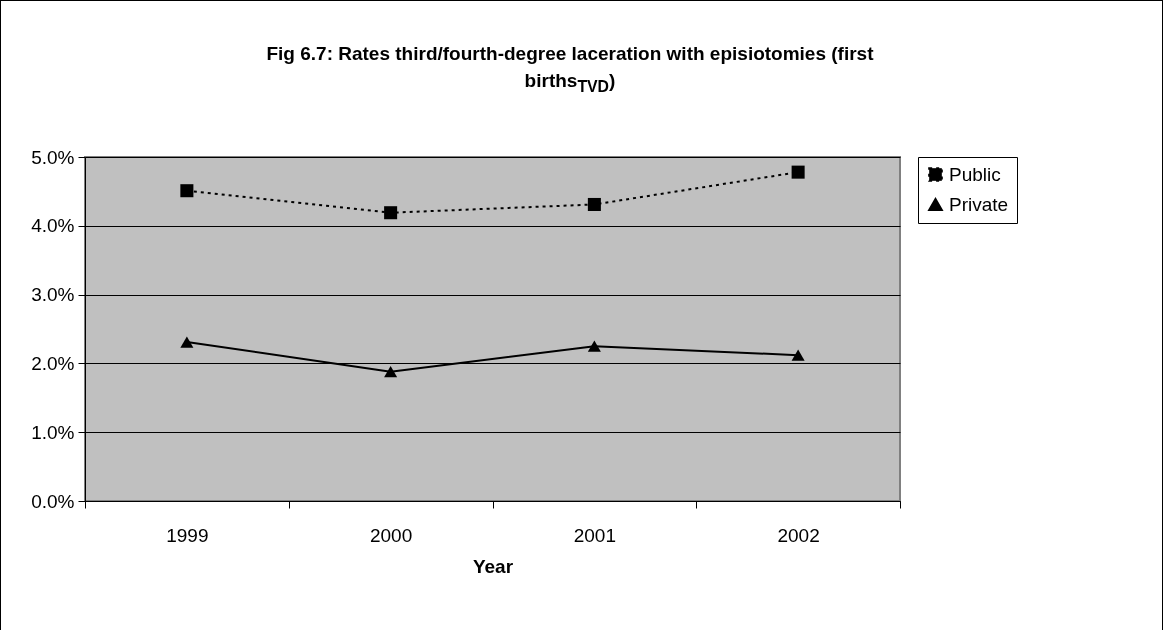  I want to click on y-tick-label: 3.0%, so click(53, 295).